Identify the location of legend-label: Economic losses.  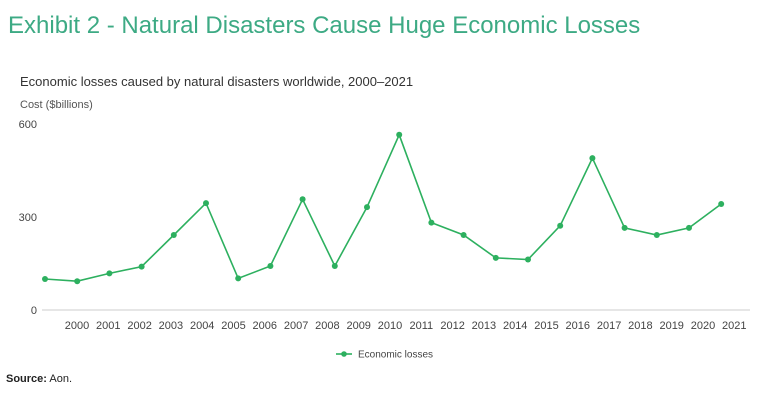
(395, 355).